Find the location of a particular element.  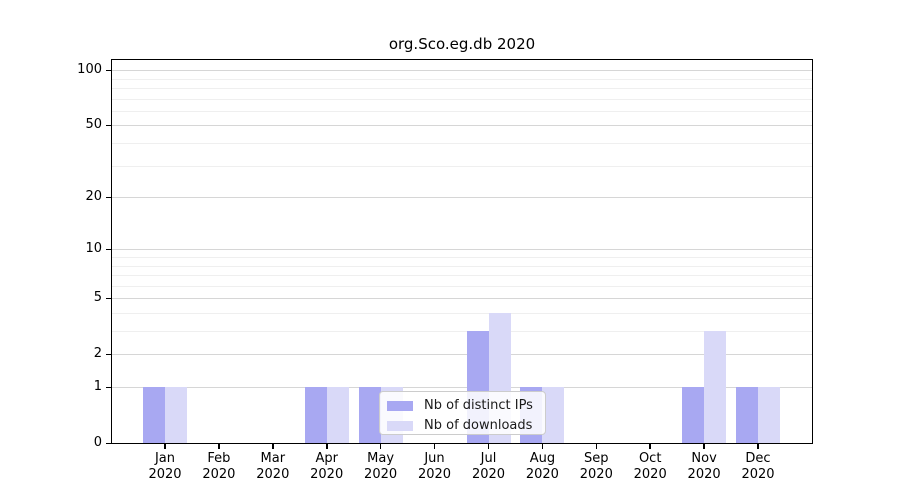

bar-dec-downloads is located at coordinates (769, 415).